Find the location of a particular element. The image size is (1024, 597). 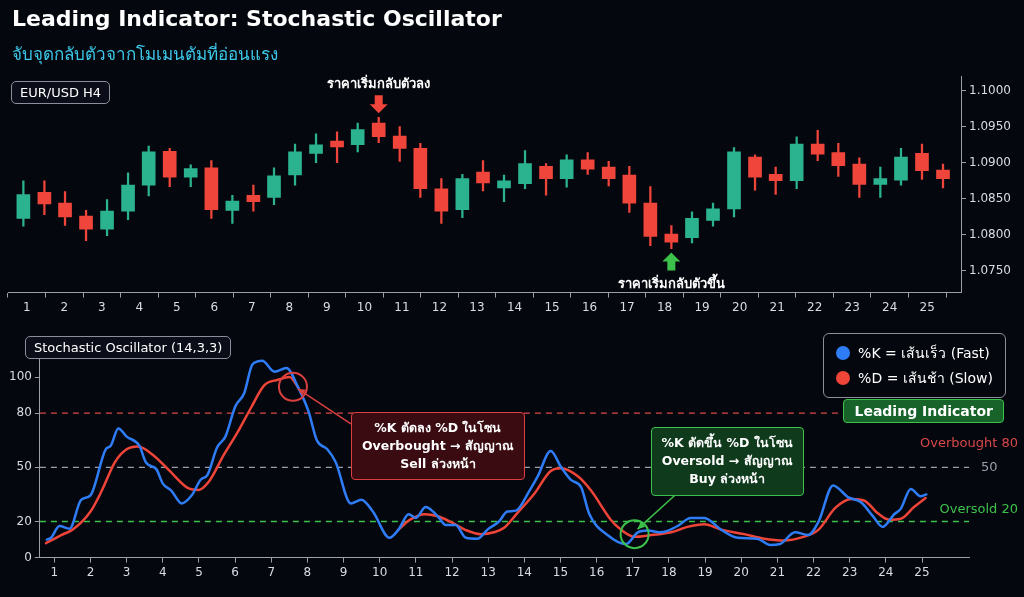

chart-title: Leading Indicator: Stochastic Oscillator is located at coordinates (257, 18).